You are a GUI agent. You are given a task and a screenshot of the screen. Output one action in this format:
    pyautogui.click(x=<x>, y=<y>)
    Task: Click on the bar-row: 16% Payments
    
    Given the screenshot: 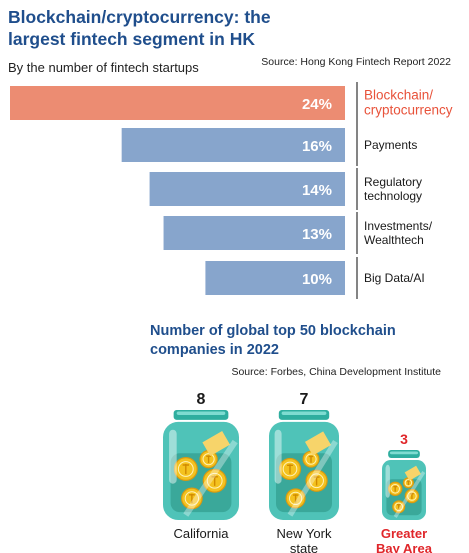 What is the action you would take?
    pyautogui.click(x=269, y=145)
    